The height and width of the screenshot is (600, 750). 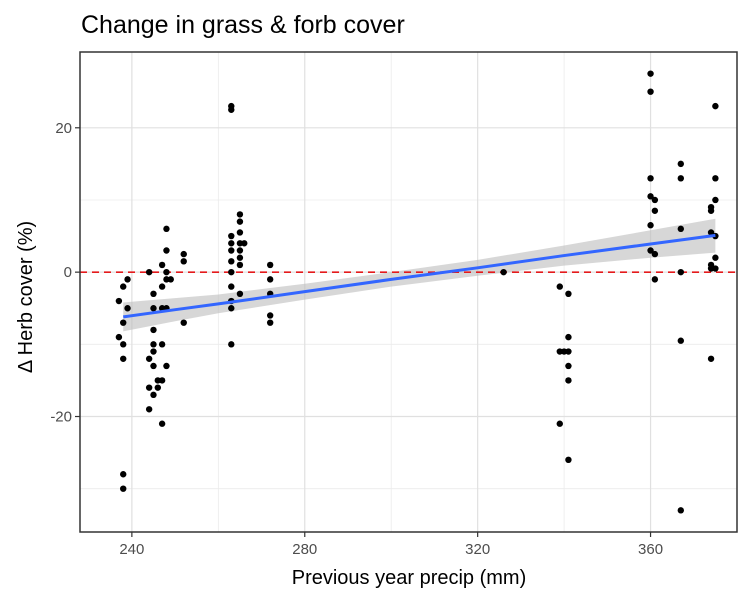 I want to click on fit-line-layer, so click(x=419, y=276).